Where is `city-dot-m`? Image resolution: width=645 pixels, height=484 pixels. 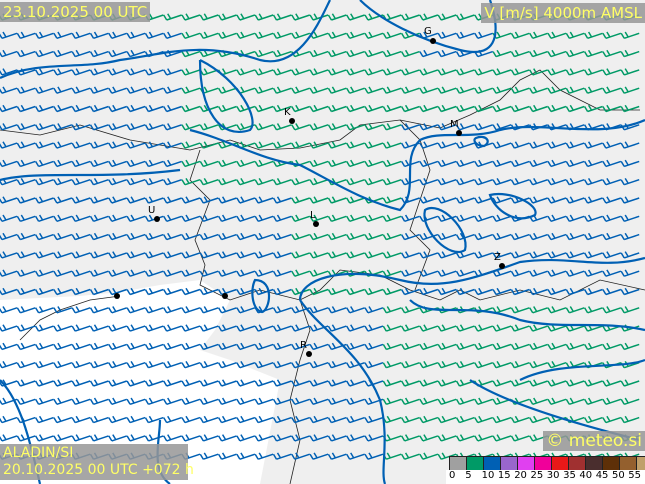
city-dot-m is located at coordinates (459, 133).